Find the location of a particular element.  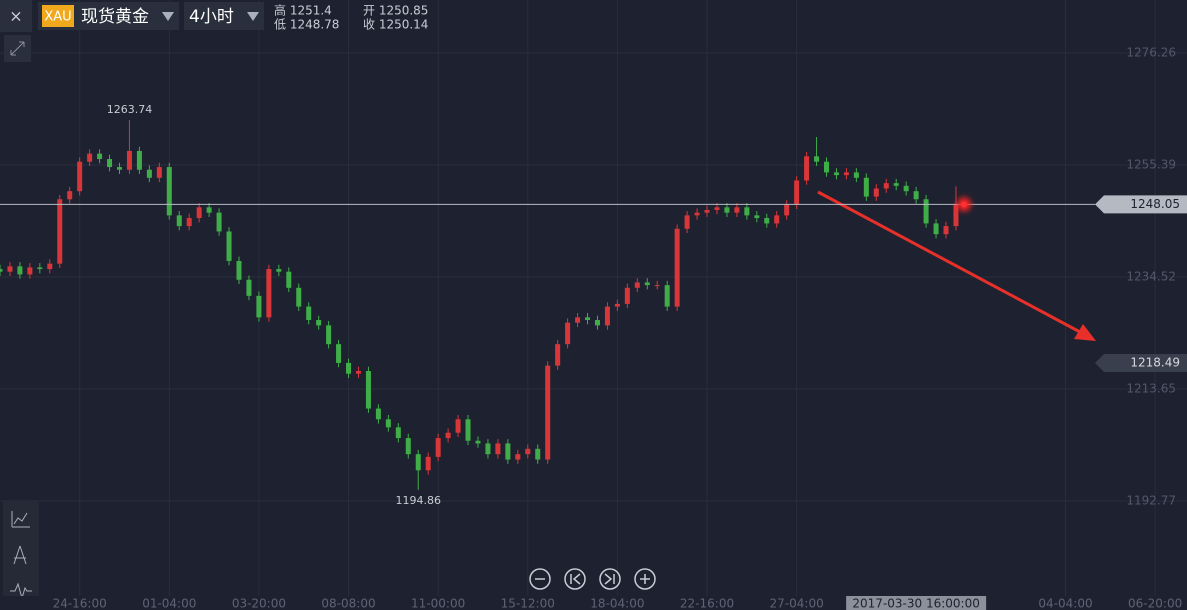

x-tick-label: 22-16:00 is located at coordinates (707, 603).